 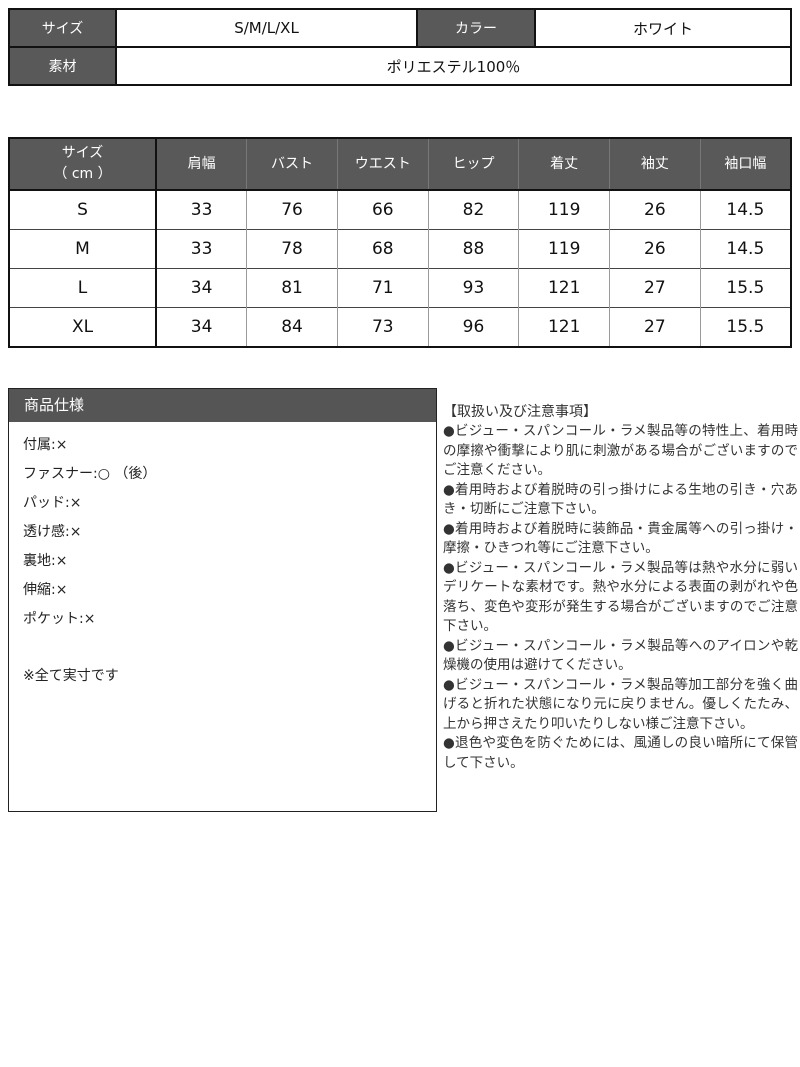 What do you see at coordinates (473, 327) in the screenshot?
I see `size-table-cell: 96` at bounding box center [473, 327].